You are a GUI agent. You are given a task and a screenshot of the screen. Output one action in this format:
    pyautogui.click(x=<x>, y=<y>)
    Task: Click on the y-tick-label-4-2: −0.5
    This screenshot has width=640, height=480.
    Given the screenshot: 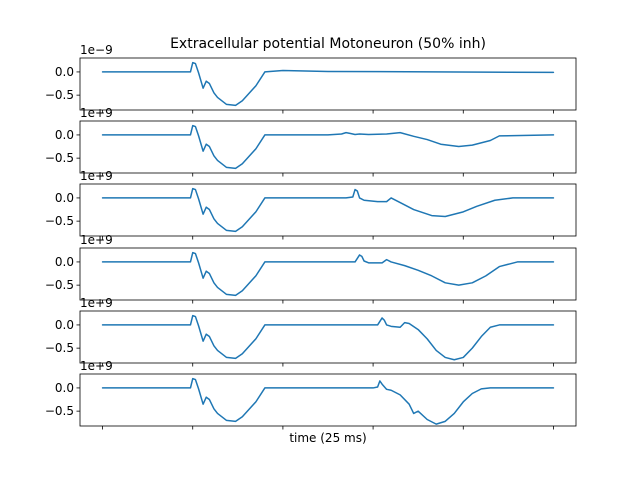 What is the action you would take?
    pyautogui.click(x=59, y=285)
    